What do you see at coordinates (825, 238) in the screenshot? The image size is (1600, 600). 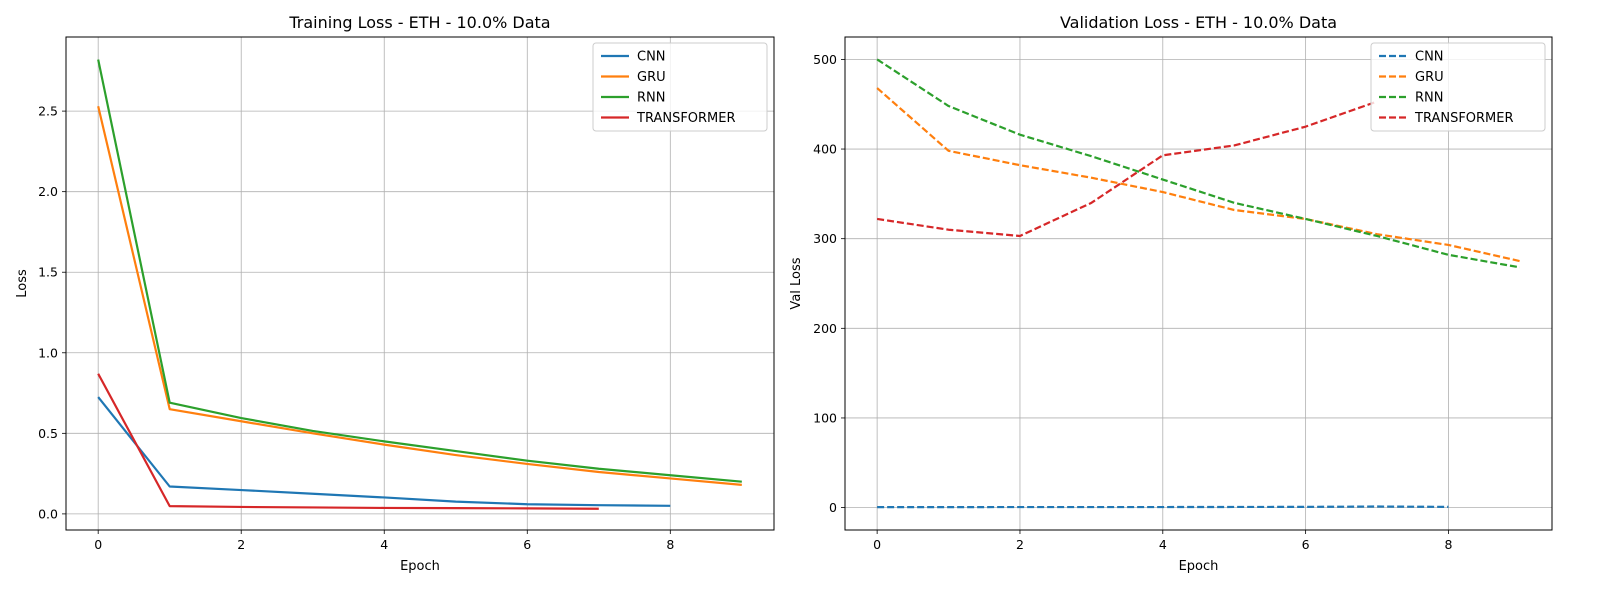 I see `y-tick-label: 300` at bounding box center [825, 238].